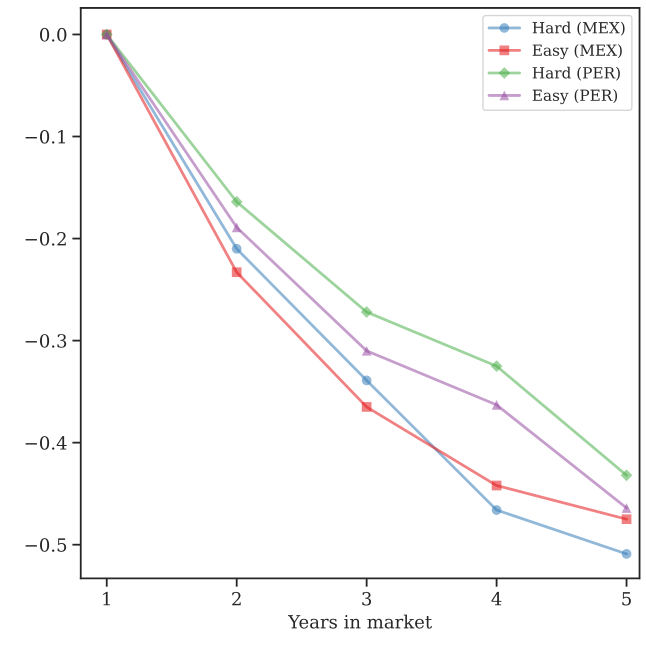  What do you see at coordinates (575, 96) in the screenshot?
I see `legend-label: Easy (PER)` at bounding box center [575, 96].